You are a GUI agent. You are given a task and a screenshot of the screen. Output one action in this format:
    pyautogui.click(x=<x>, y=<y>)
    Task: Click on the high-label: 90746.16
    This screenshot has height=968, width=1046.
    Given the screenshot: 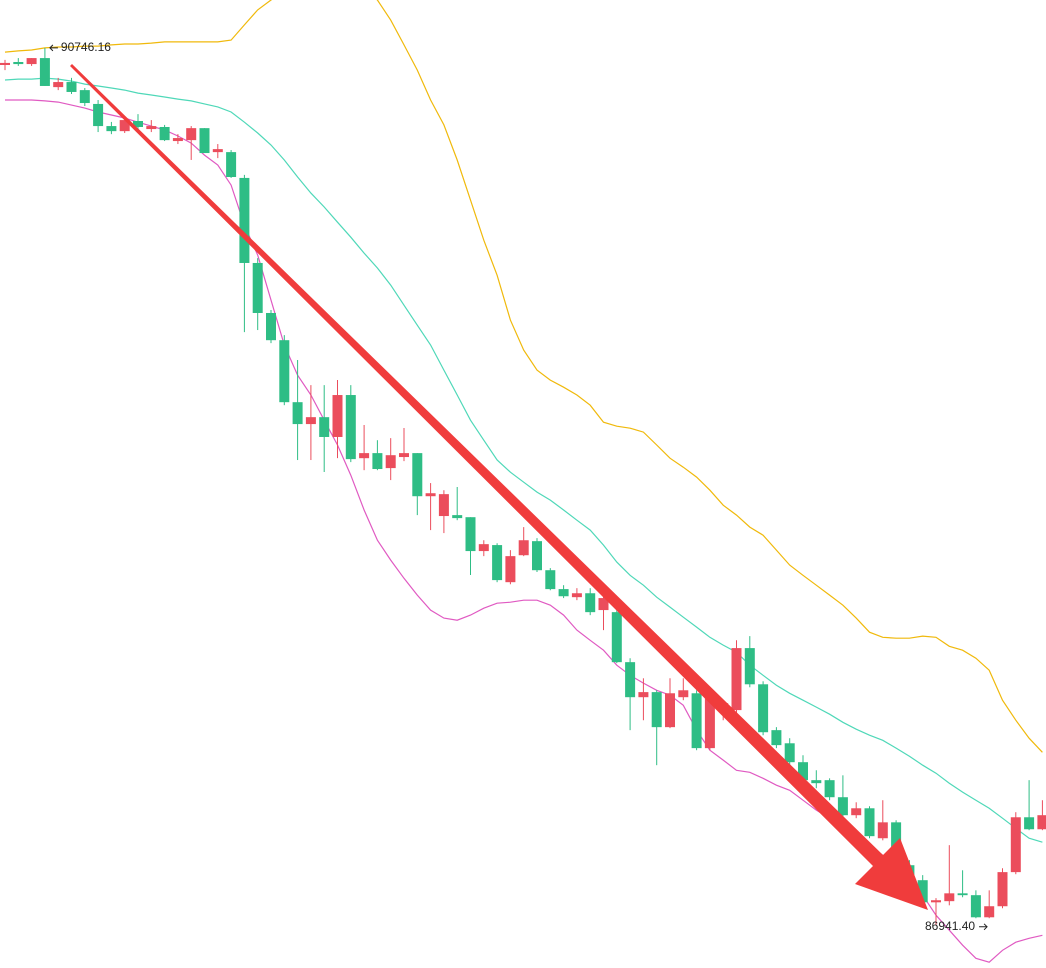 What is the action you would take?
    pyautogui.click(x=86, y=47)
    